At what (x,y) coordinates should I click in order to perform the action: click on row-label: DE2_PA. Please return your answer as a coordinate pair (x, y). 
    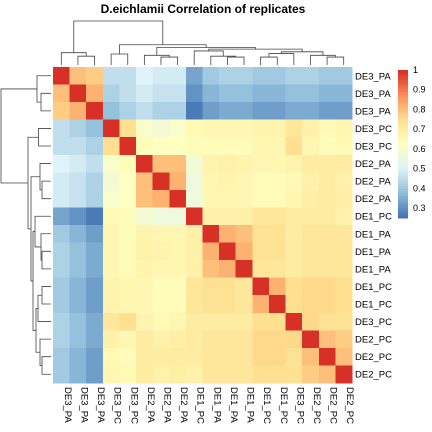
    Looking at the image, I should click on (373, 199).